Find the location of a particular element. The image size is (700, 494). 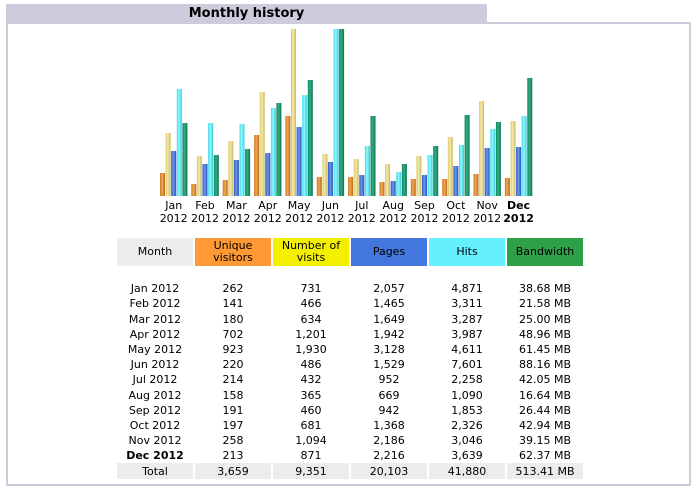

bar-unique-visitors-dec-2012 is located at coordinates (507, 187).